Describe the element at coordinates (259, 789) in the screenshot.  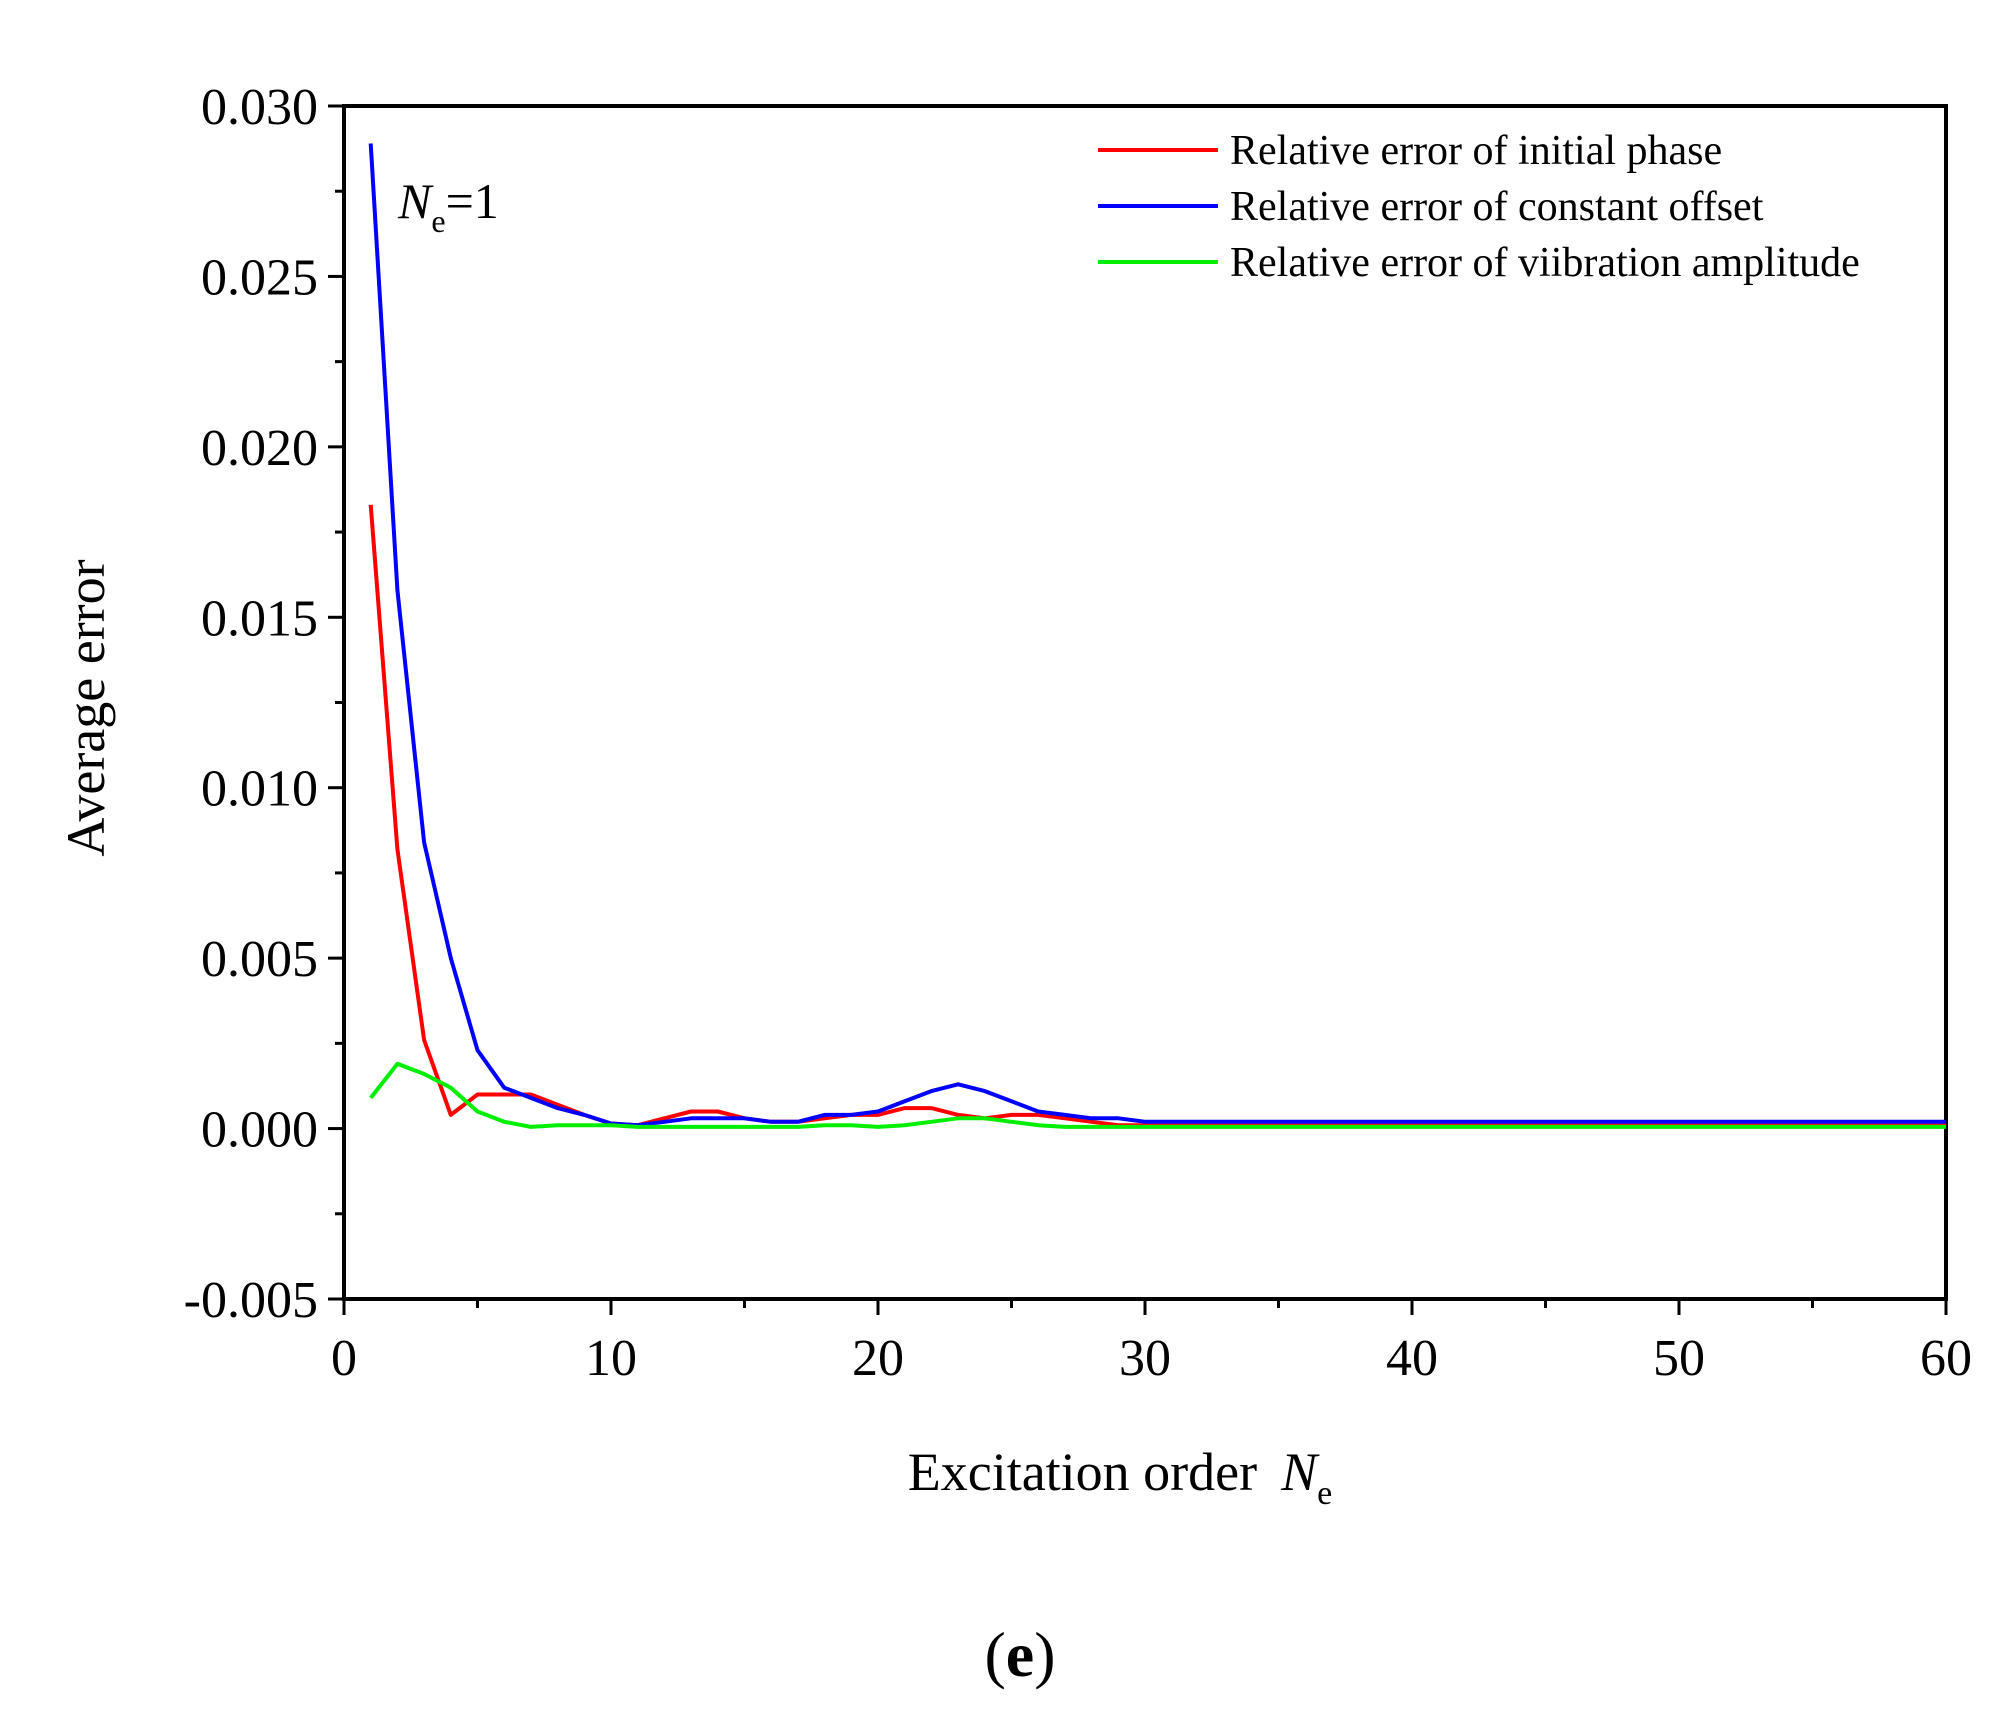
I see `y-tick-label: 0.010` at that location.